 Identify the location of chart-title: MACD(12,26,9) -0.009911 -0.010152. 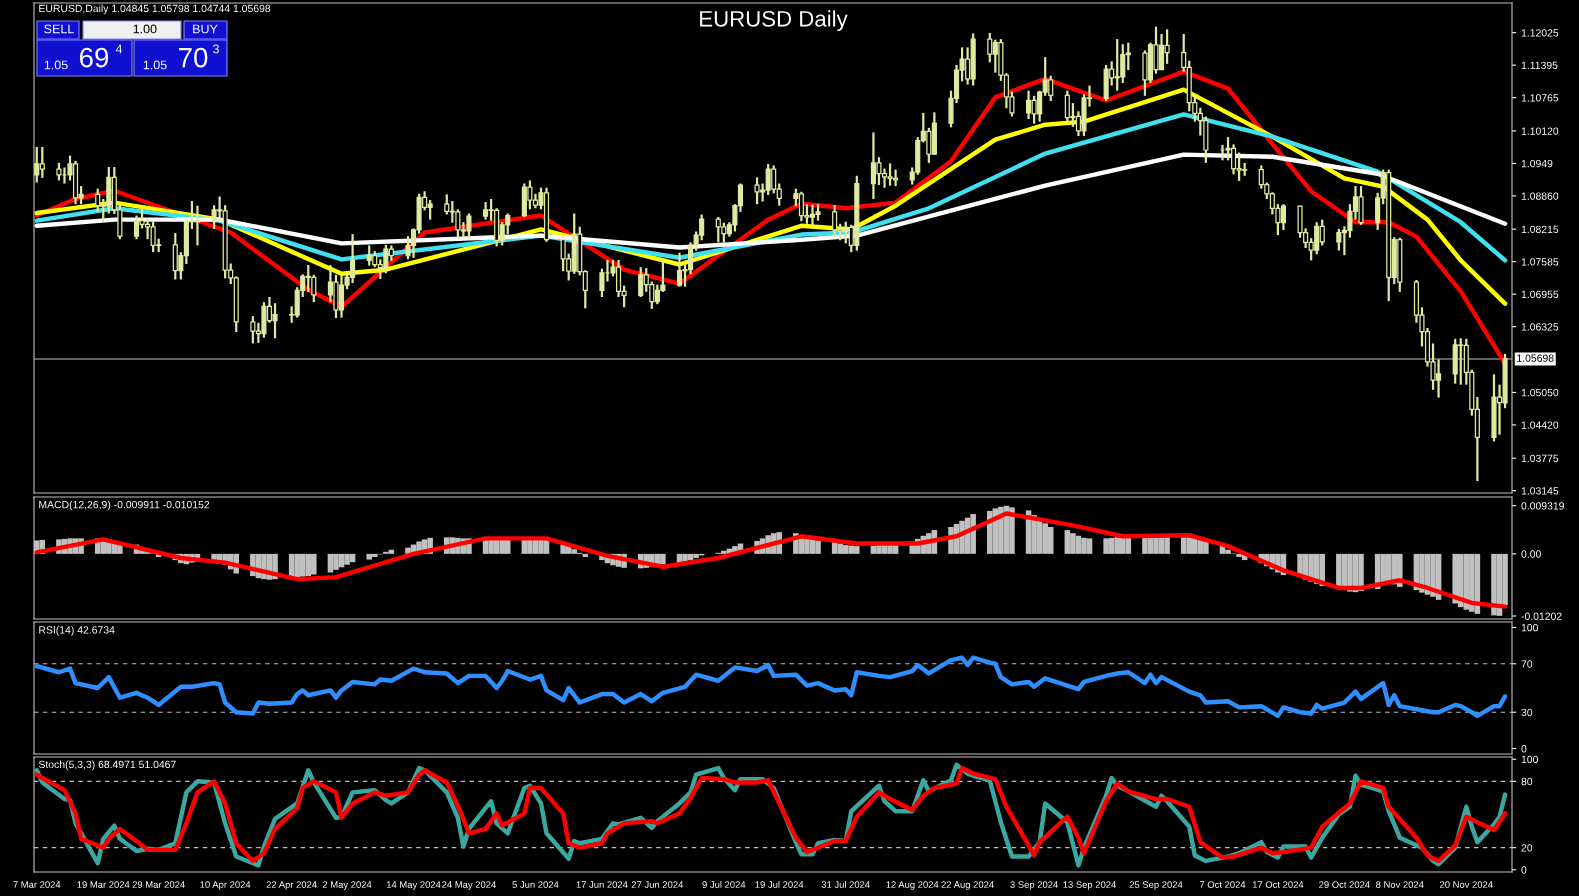
(124, 505).